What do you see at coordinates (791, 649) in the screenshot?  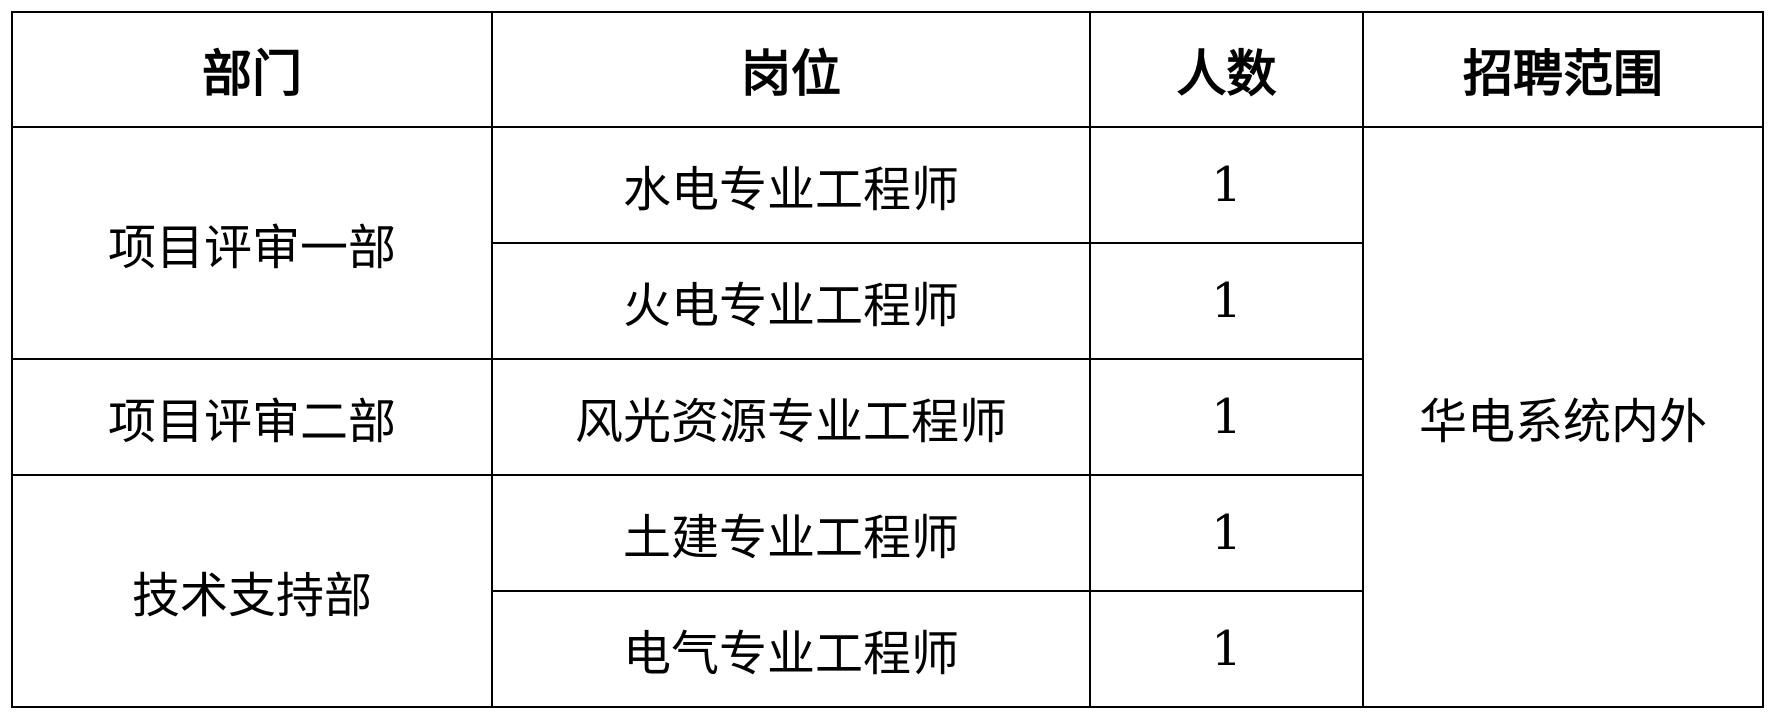 I see `position-cell: 电气专业工程师` at bounding box center [791, 649].